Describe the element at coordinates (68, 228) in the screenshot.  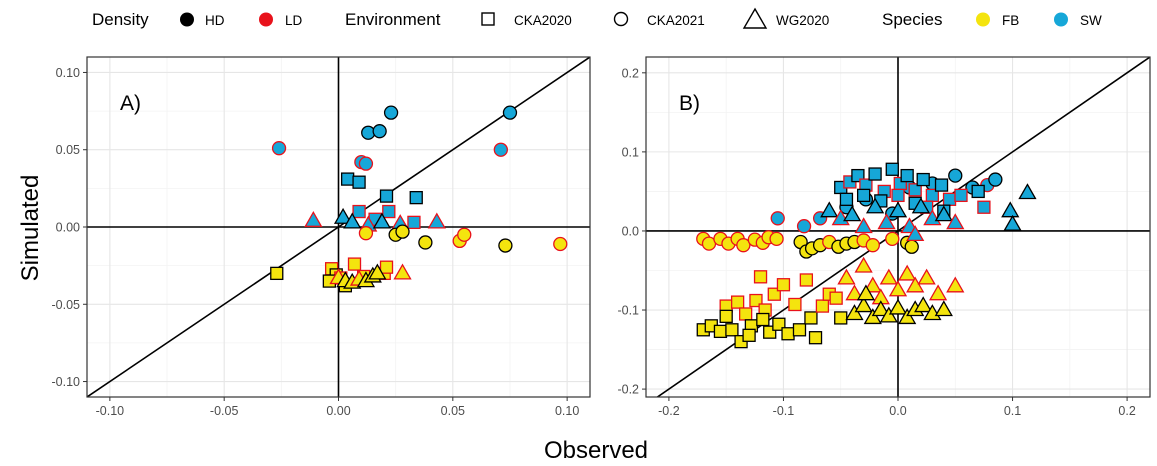
I see `y-tick-label: 0.00` at that location.